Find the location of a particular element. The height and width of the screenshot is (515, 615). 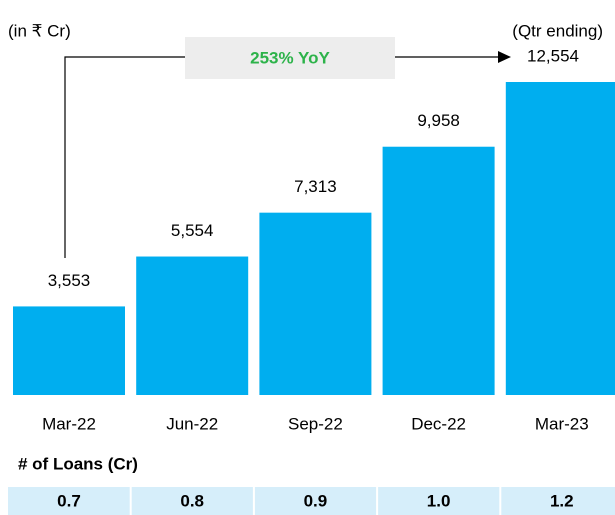

value-label: 3,553 is located at coordinates (69, 280).